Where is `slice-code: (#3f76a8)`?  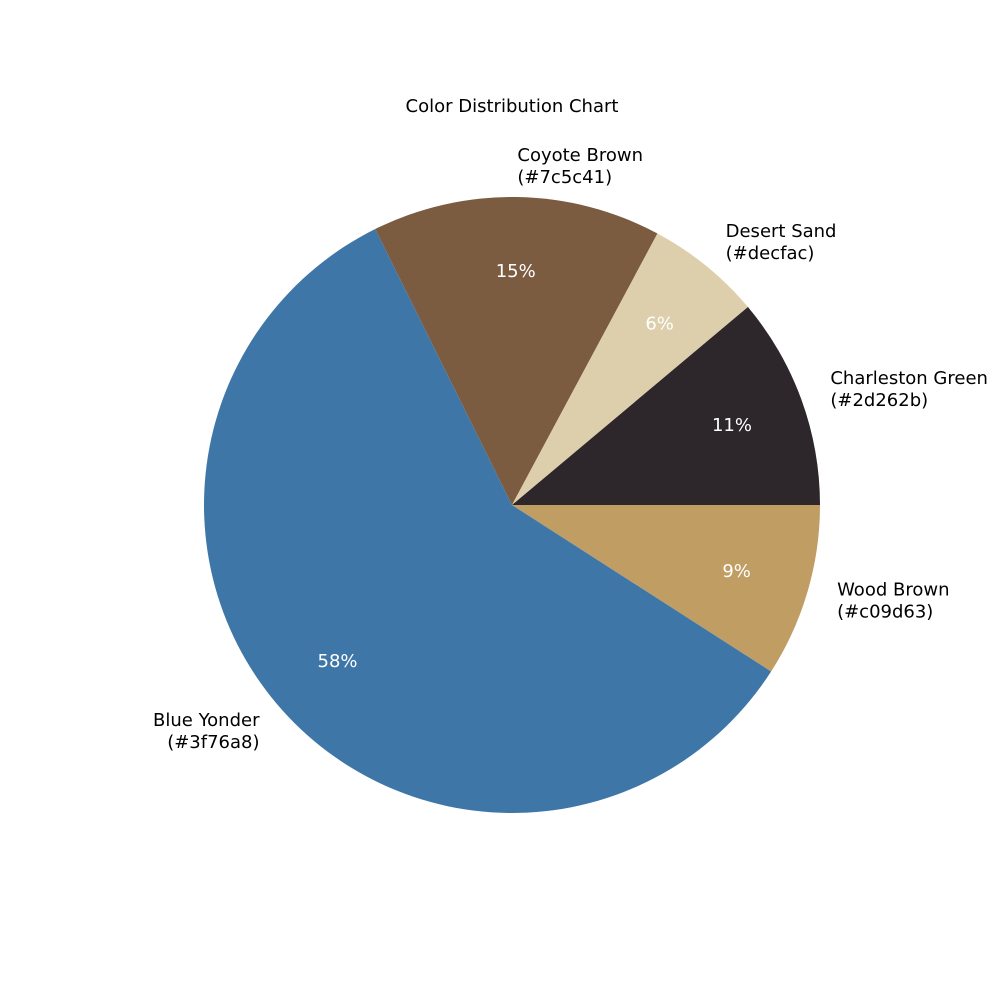 slice-code: (#3f76a8) is located at coordinates (213, 742).